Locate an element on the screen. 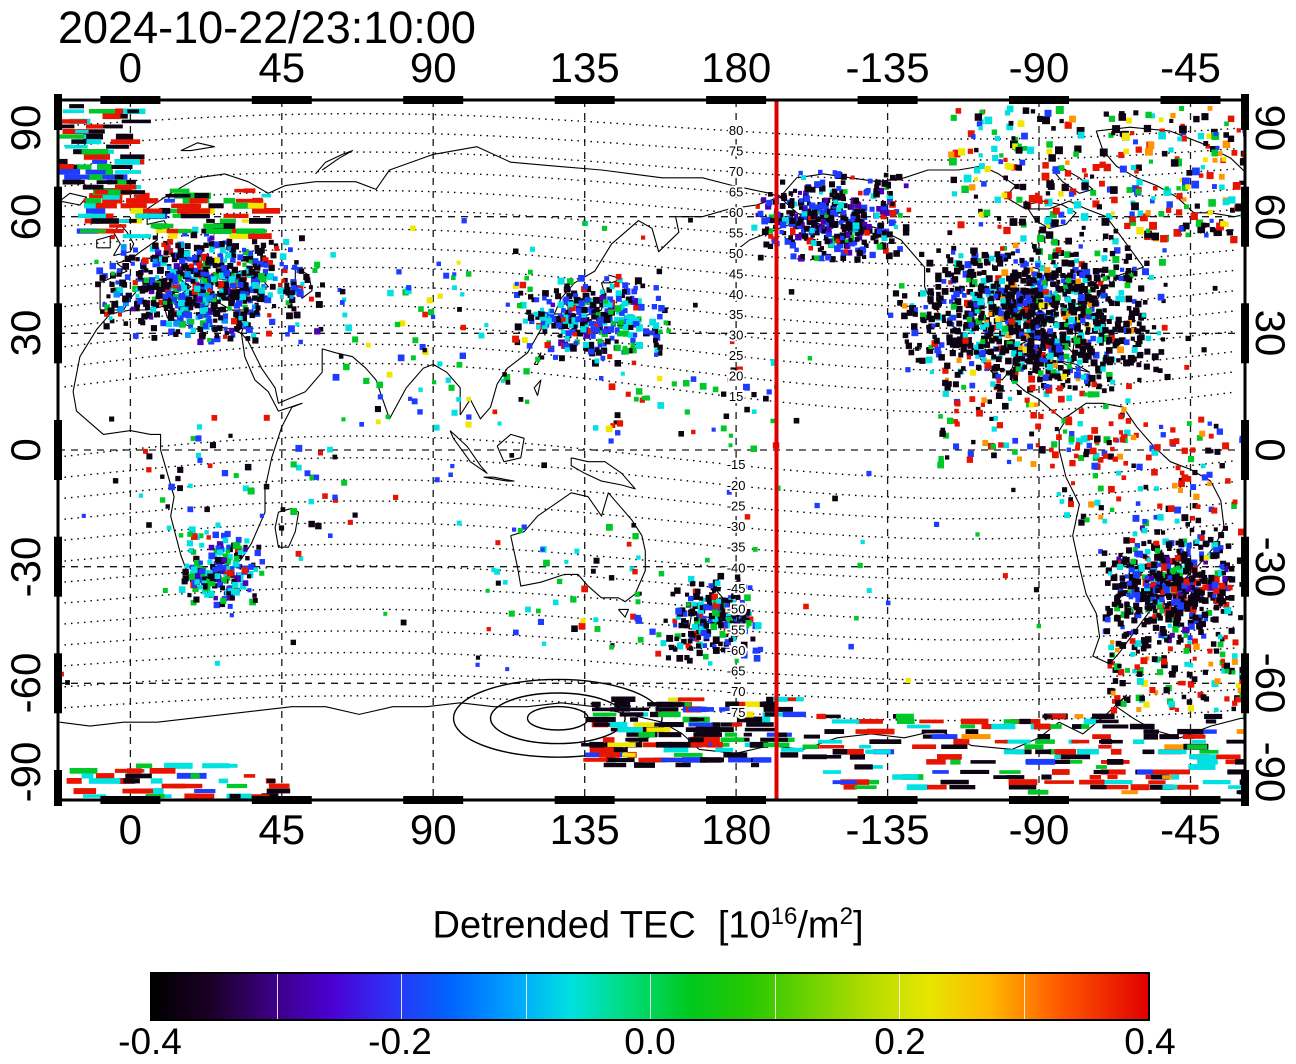 This screenshot has height=1064, width=1296. lat-label-right--90: -90 is located at coordinates (1270, 772).